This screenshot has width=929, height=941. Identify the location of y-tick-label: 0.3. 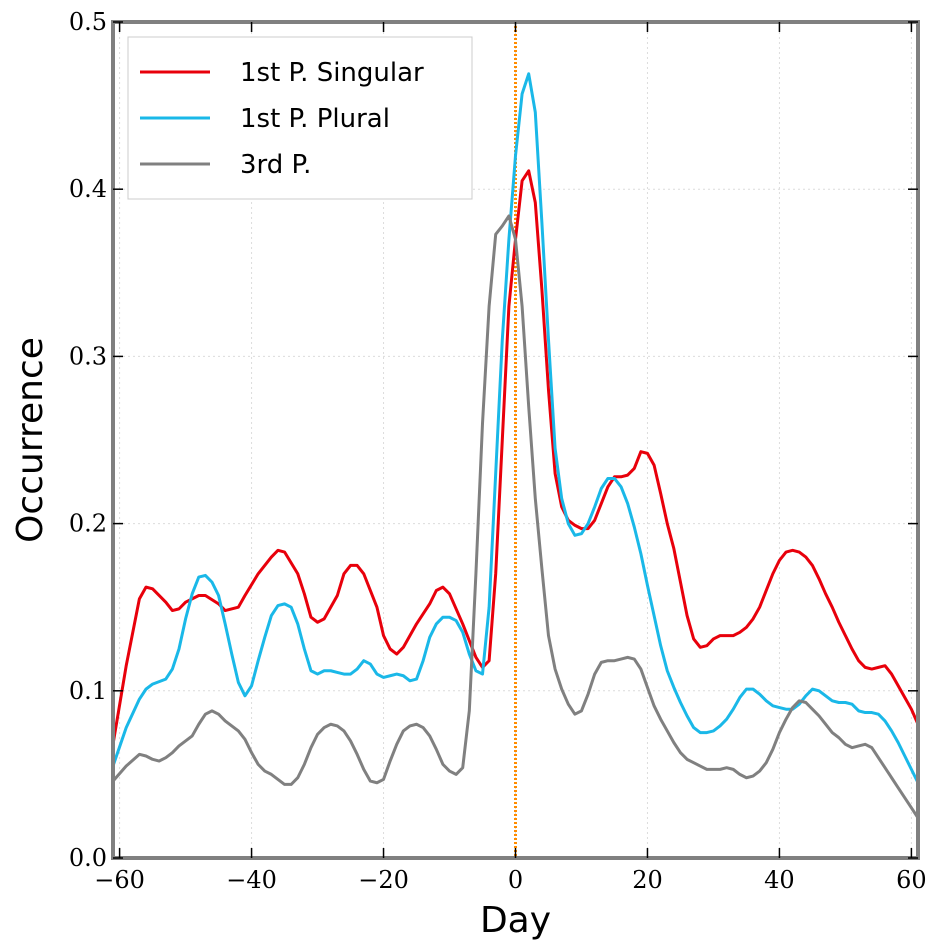
(88, 356).